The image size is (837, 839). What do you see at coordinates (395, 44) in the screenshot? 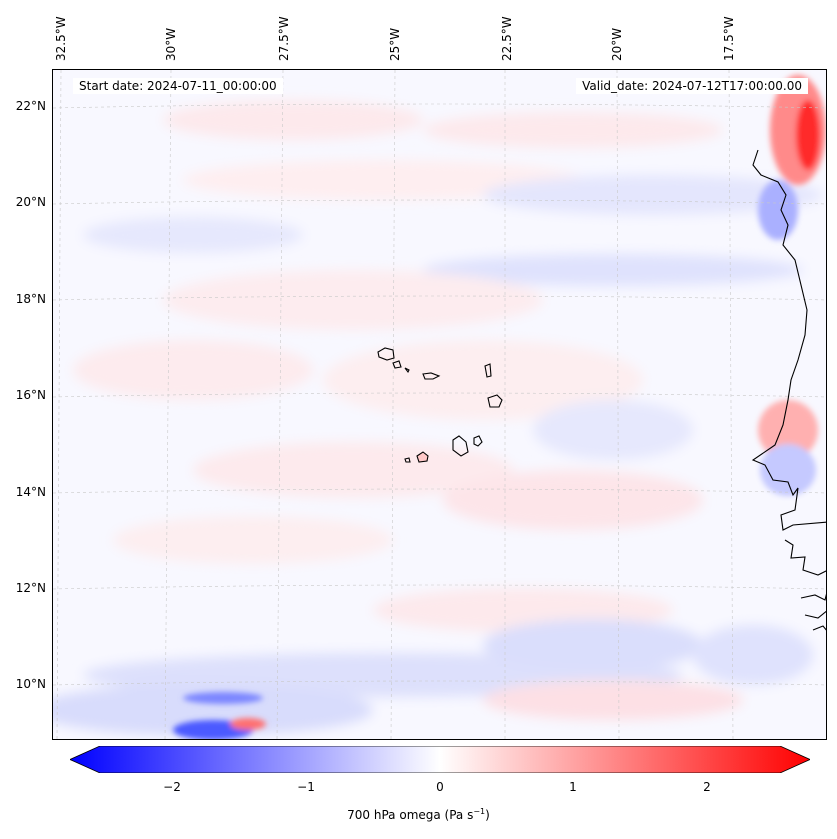
I see `lon-label-25w: 25°W` at bounding box center [395, 44].